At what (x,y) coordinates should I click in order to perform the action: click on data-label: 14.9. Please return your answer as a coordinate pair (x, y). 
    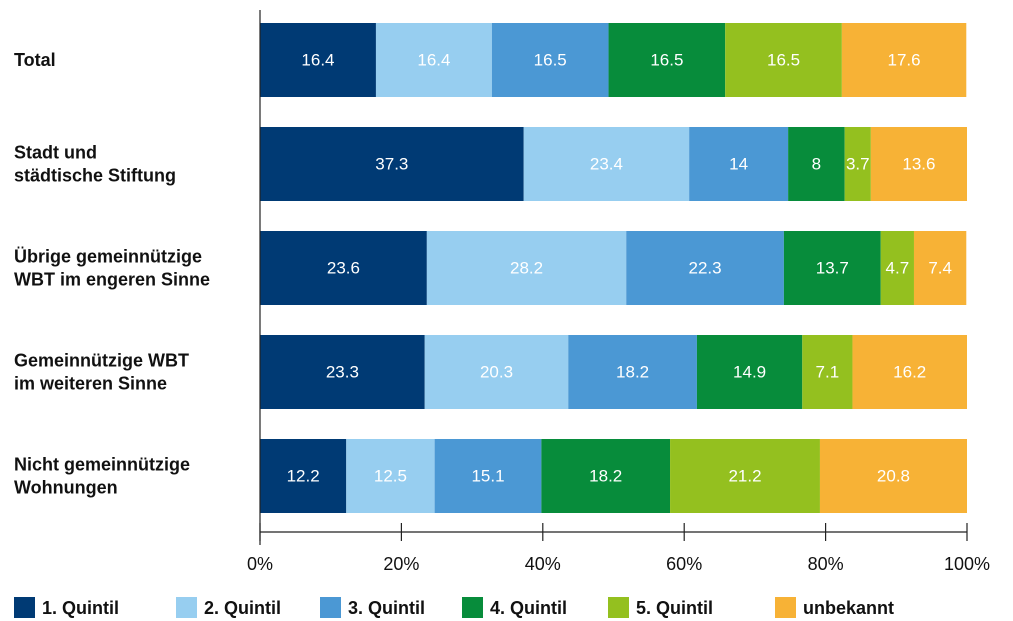
    Looking at the image, I should click on (749, 372).